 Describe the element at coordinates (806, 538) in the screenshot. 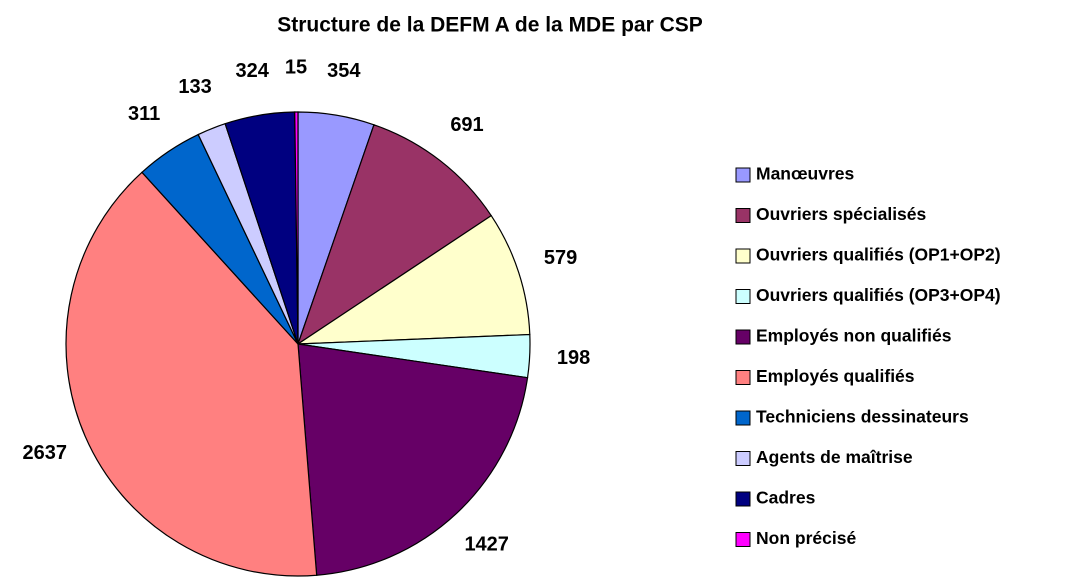

I see `legend-label: Non précisé` at that location.